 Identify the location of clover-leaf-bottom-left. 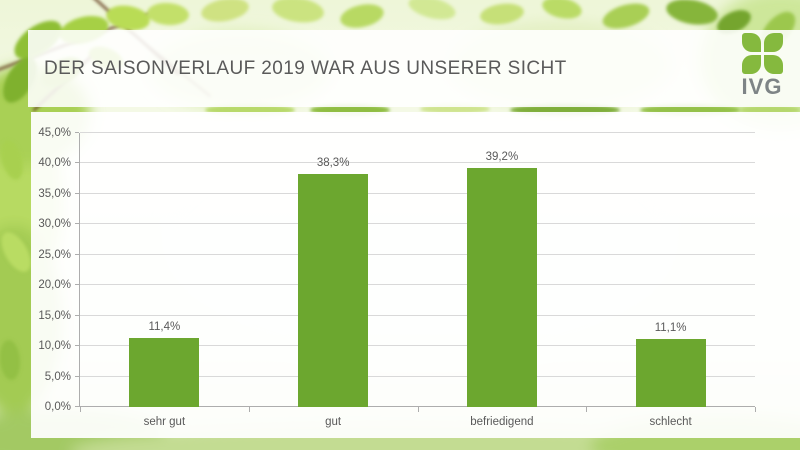
(751, 64).